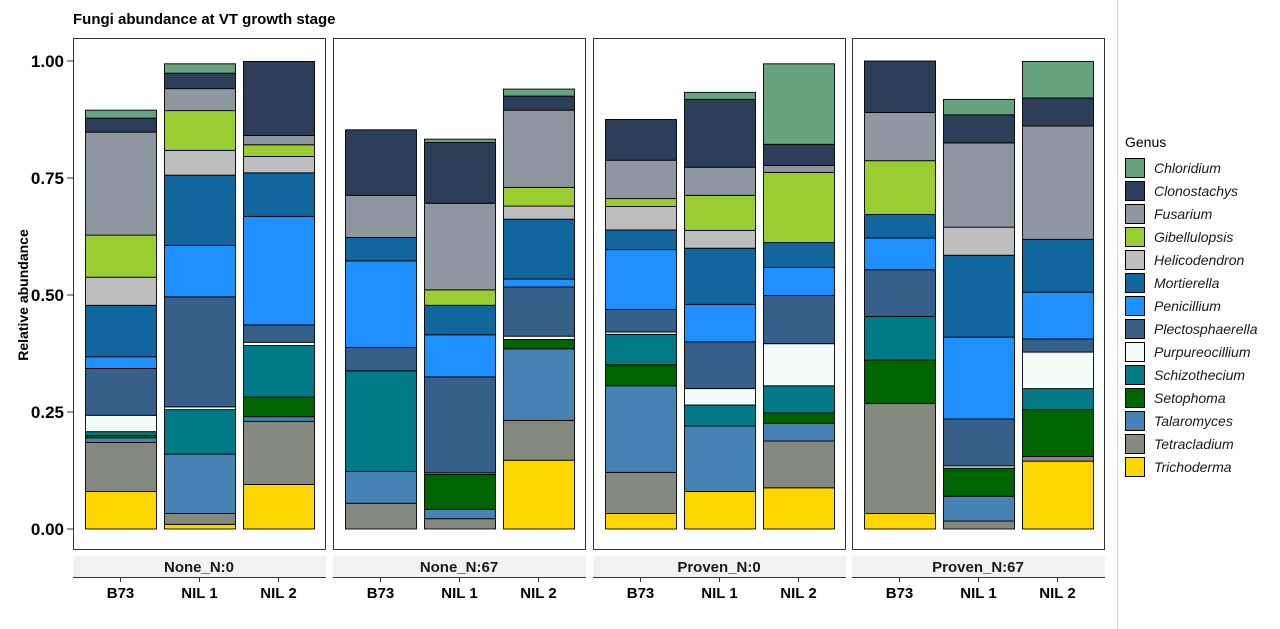  Describe the element at coordinates (1187, 282) in the screenshot. I see `legend-label: Mortierella` at that location.